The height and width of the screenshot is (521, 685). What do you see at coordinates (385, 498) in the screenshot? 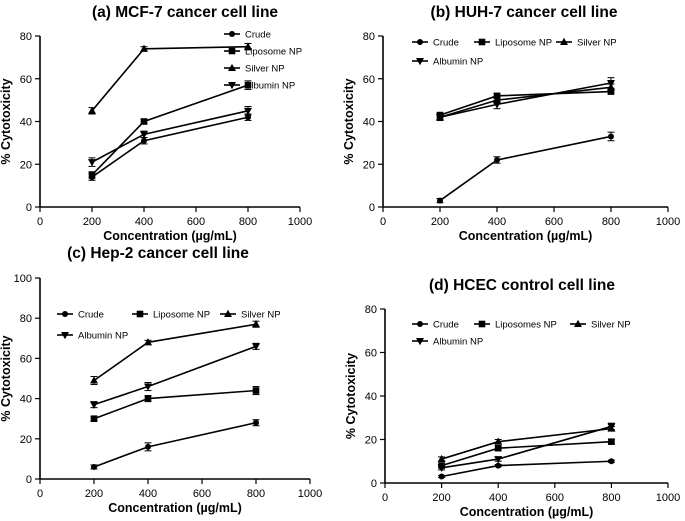
I see `x-tick-label: 0` at bounding box center [385, 498].